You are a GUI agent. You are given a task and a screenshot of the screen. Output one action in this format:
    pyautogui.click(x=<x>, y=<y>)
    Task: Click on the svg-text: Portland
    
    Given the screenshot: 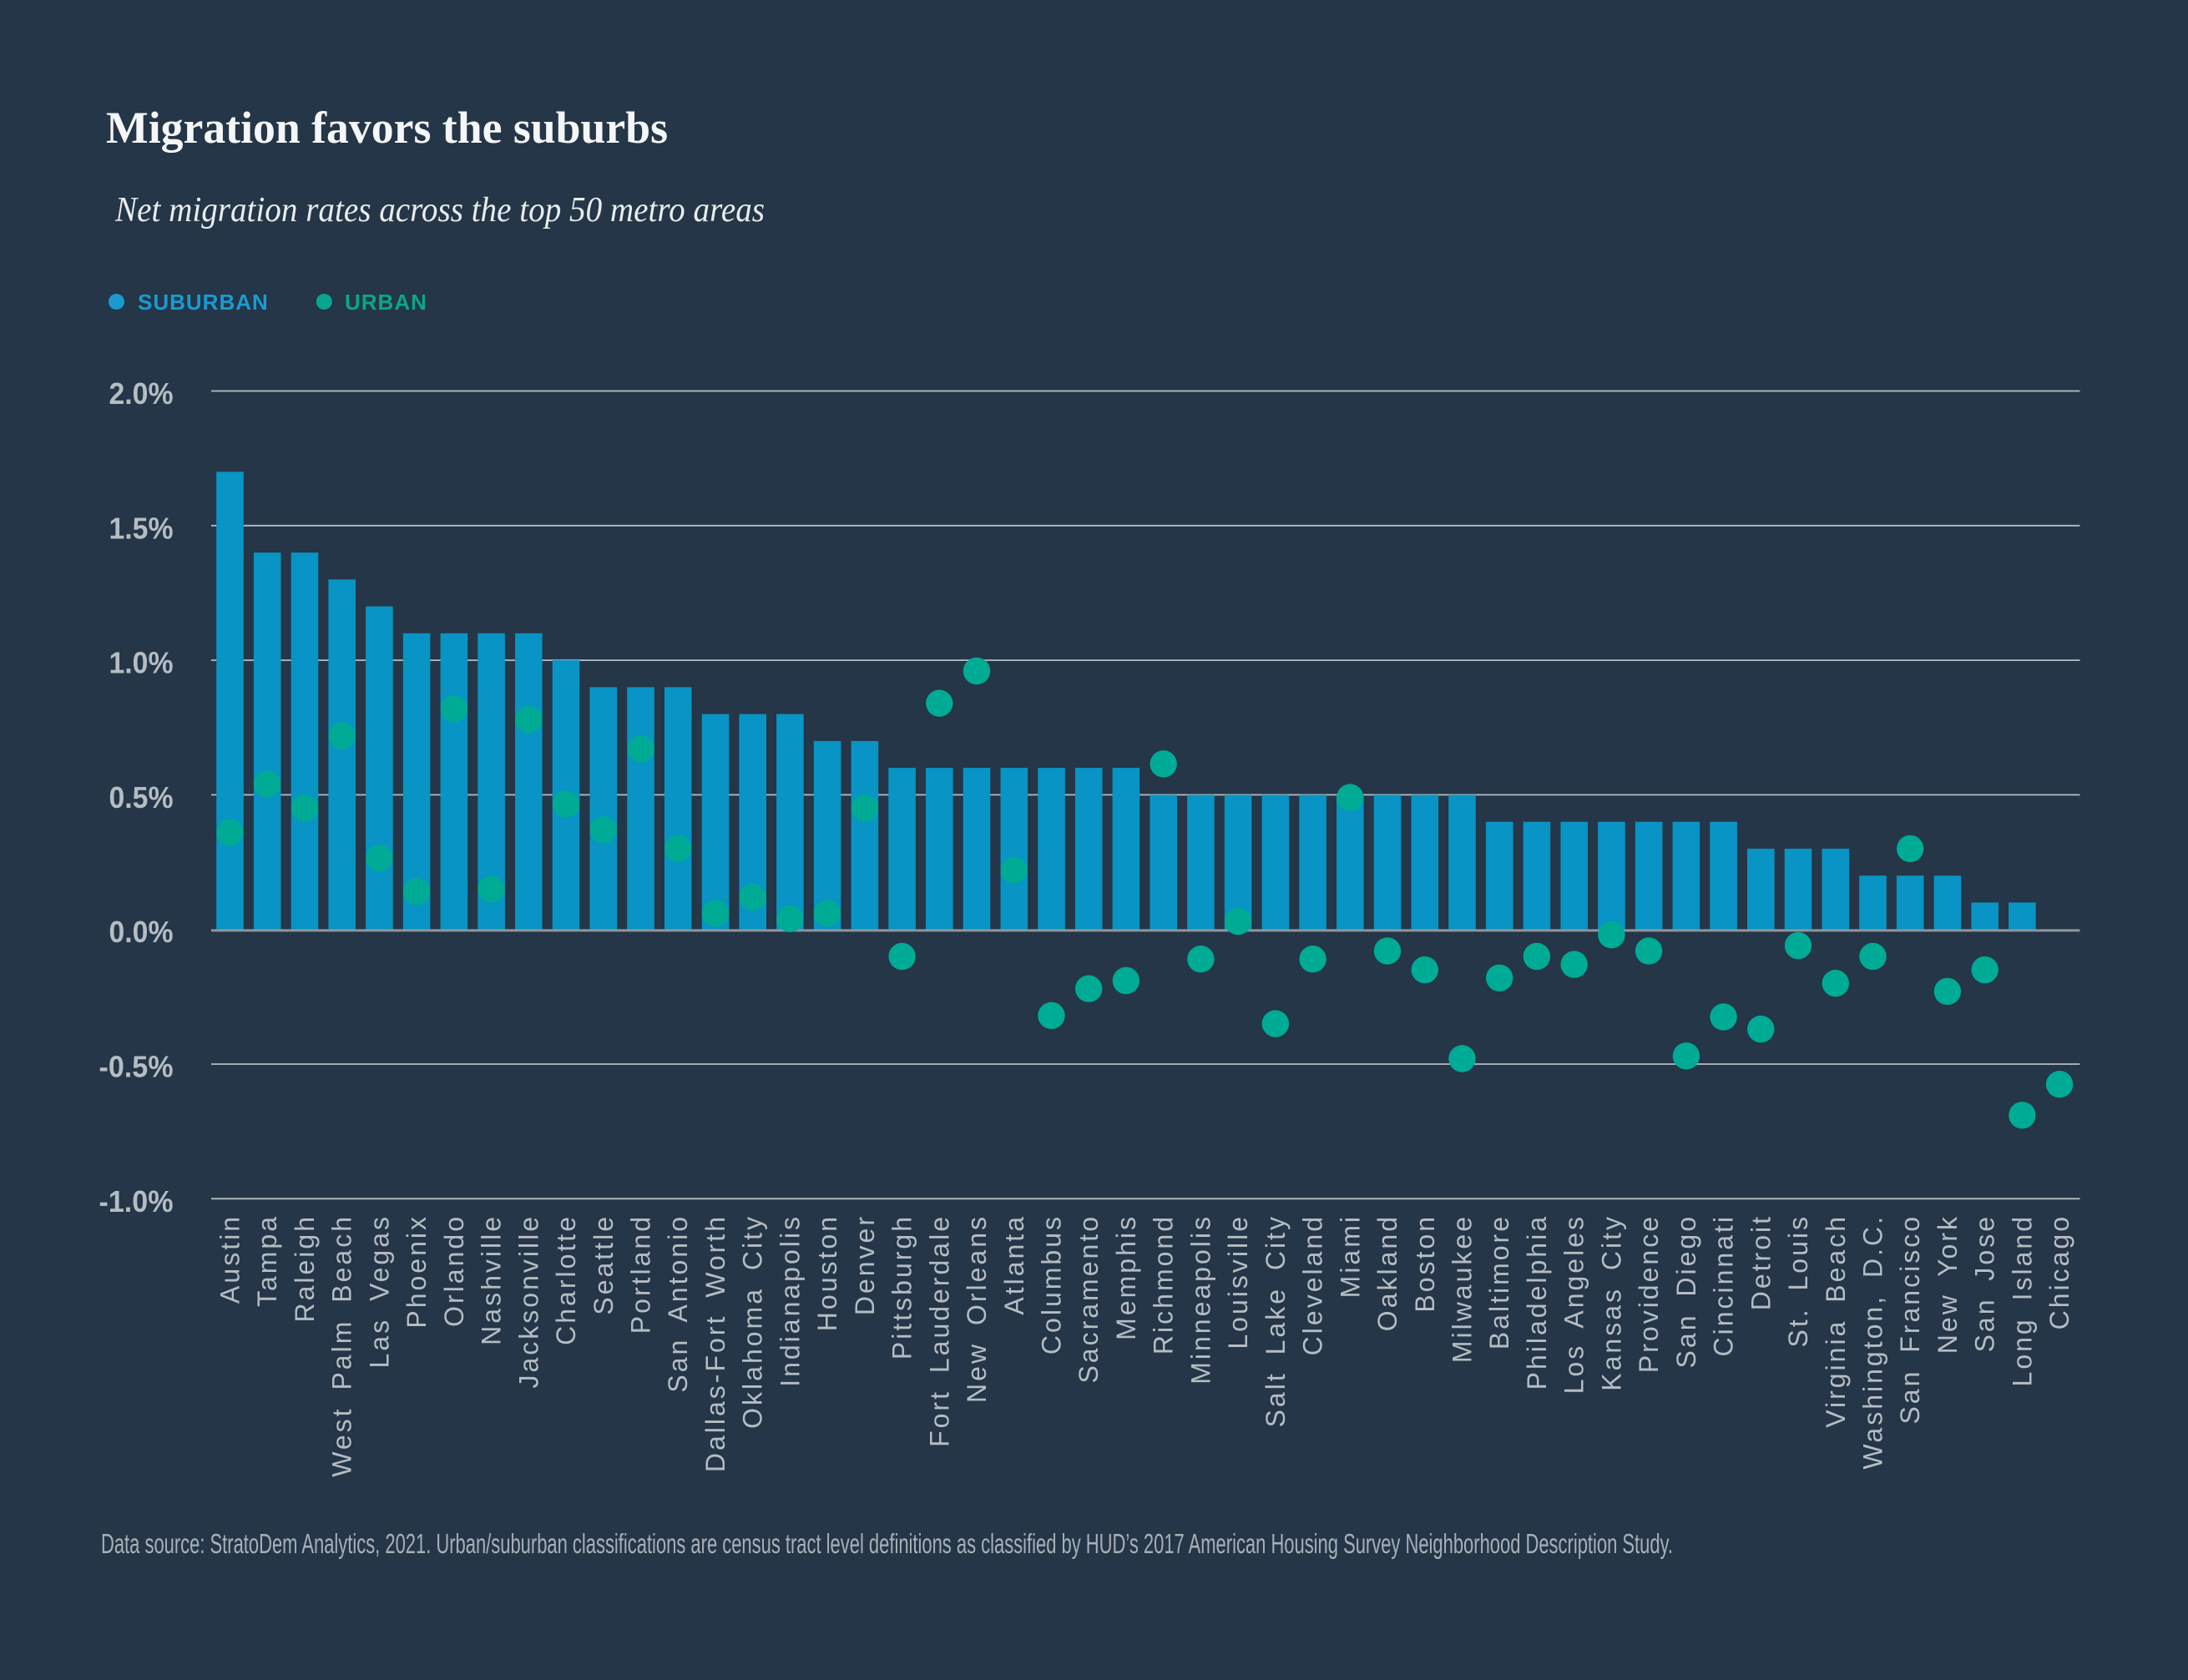 What is the action you would take?
    pyautogui.click(x=641, y=1274)
    